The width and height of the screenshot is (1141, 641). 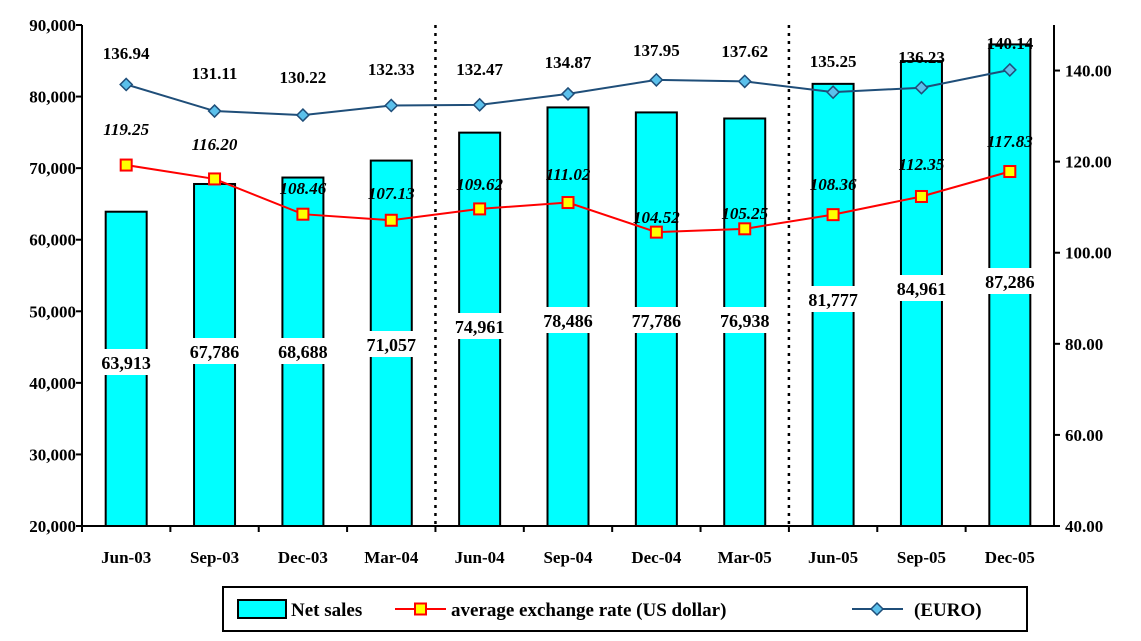 I want to click on euro-value-label-Mar-04: 132.33, so click(x=391, y=69).